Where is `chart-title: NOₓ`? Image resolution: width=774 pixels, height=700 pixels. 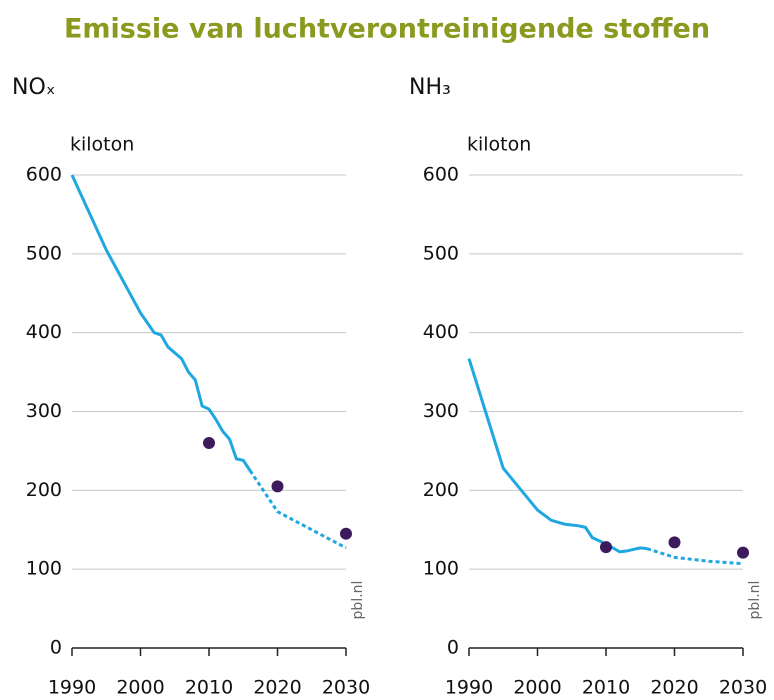 chart-title: NOₓ is located at coordinates (34, 87).